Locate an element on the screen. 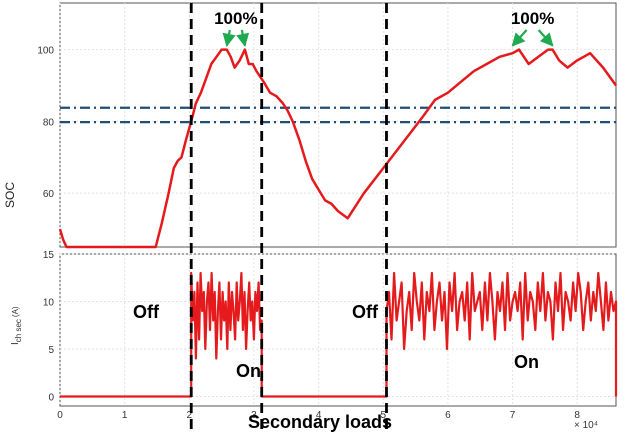  soc-y-axis-label: SOC is located at coordinates (10, 195).